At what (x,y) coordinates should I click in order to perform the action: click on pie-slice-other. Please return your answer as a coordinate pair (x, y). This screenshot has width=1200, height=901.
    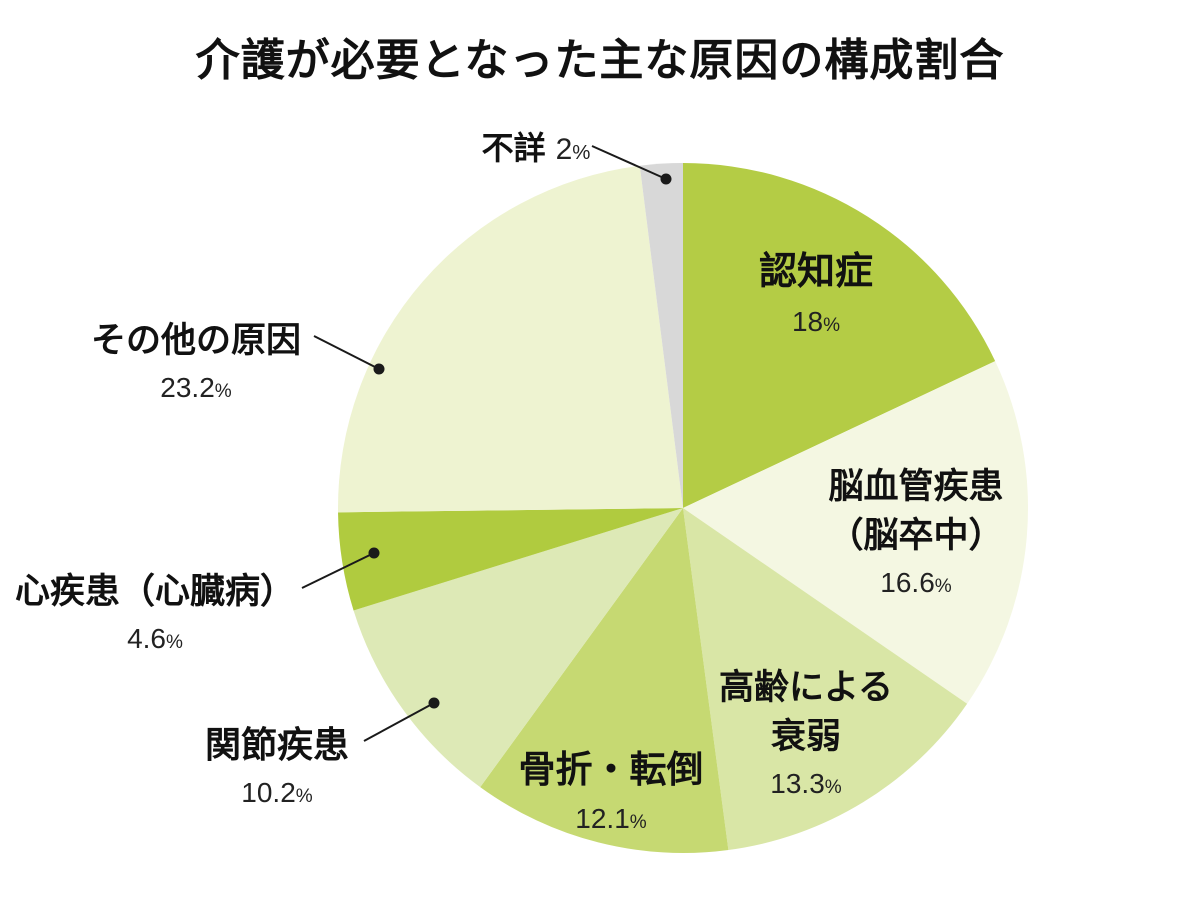
    Looking at the image, I should click on (510, 339).